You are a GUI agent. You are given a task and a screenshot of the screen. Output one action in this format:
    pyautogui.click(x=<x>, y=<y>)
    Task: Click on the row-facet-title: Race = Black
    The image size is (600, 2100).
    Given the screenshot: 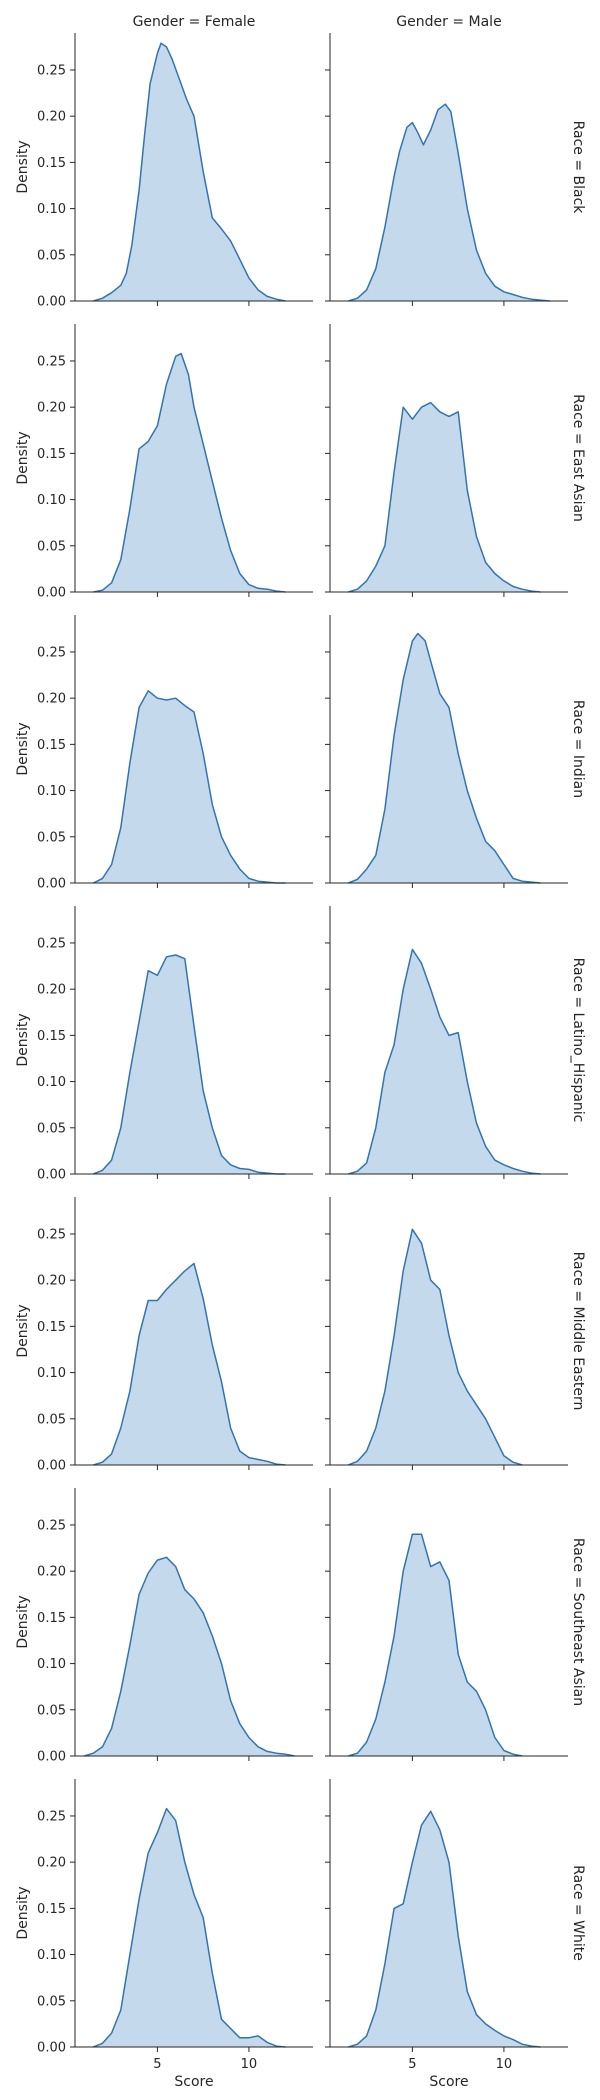 What is the action you would take?
    pyautogui.click(x=578, y=168)
    